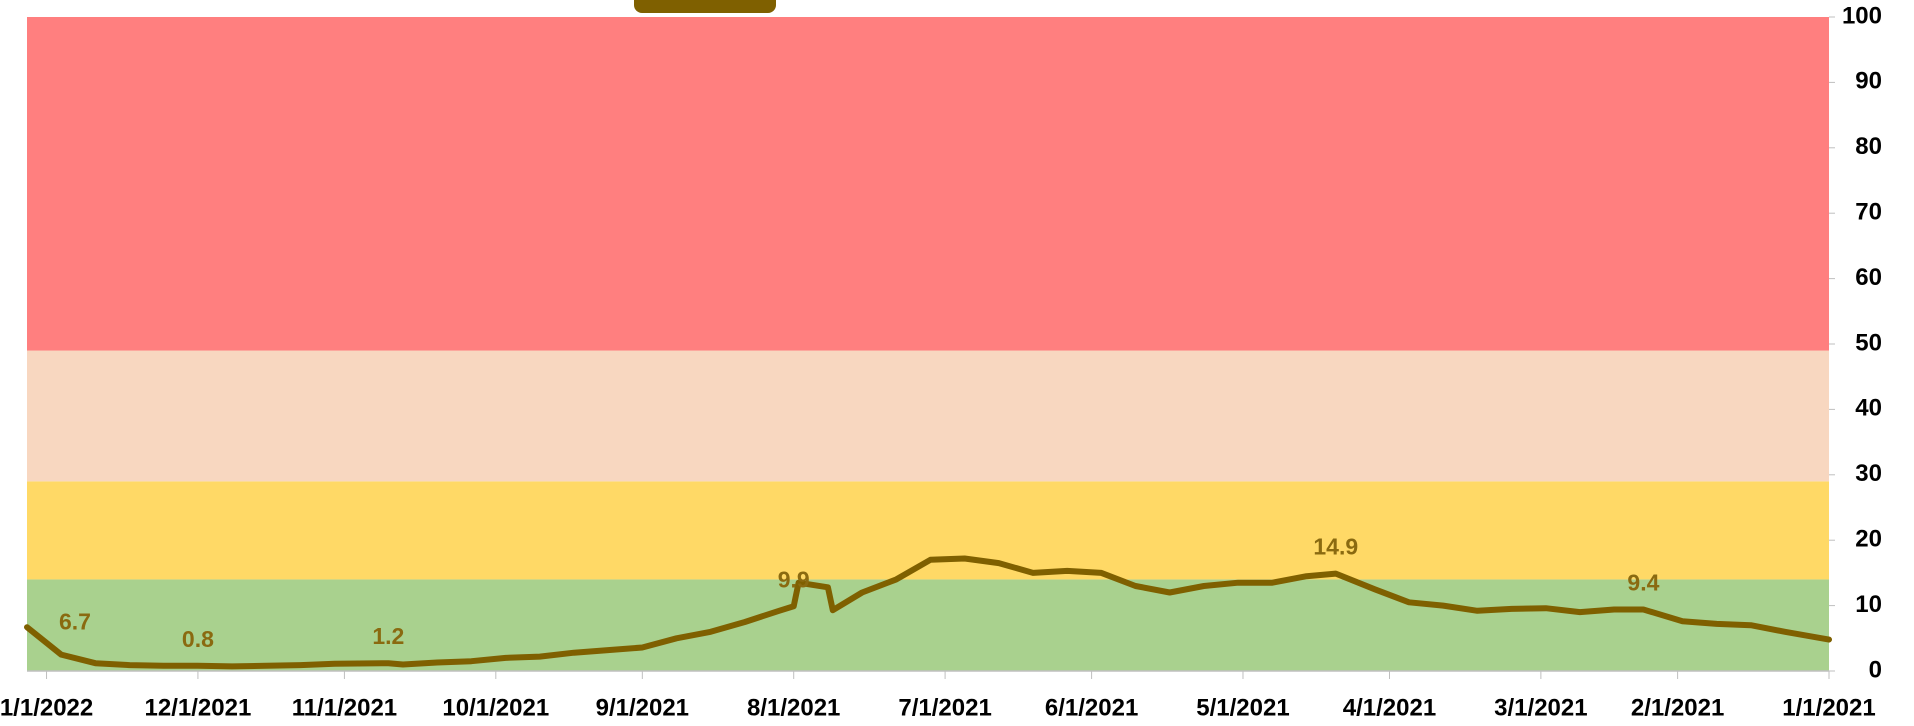 This screenshot has width=1914, height=726. Describe the element at coordinates (793, 707) in the screenshot. I see `x-tick-label: 8/1/2021` at that location.